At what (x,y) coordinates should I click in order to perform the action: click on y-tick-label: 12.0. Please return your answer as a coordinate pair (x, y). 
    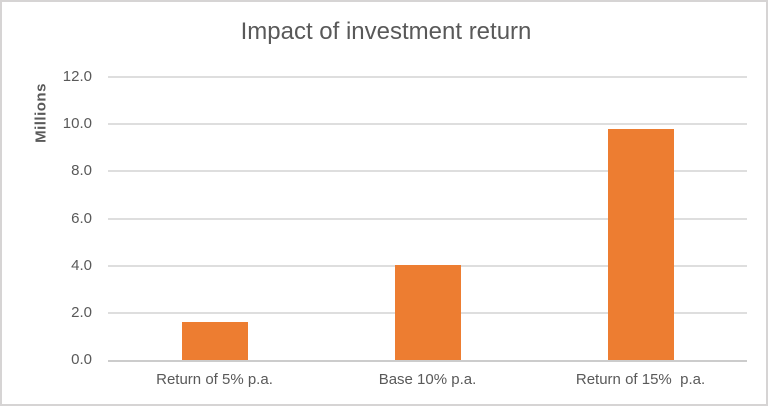
    Looking at the image, I should click on (77, 76).